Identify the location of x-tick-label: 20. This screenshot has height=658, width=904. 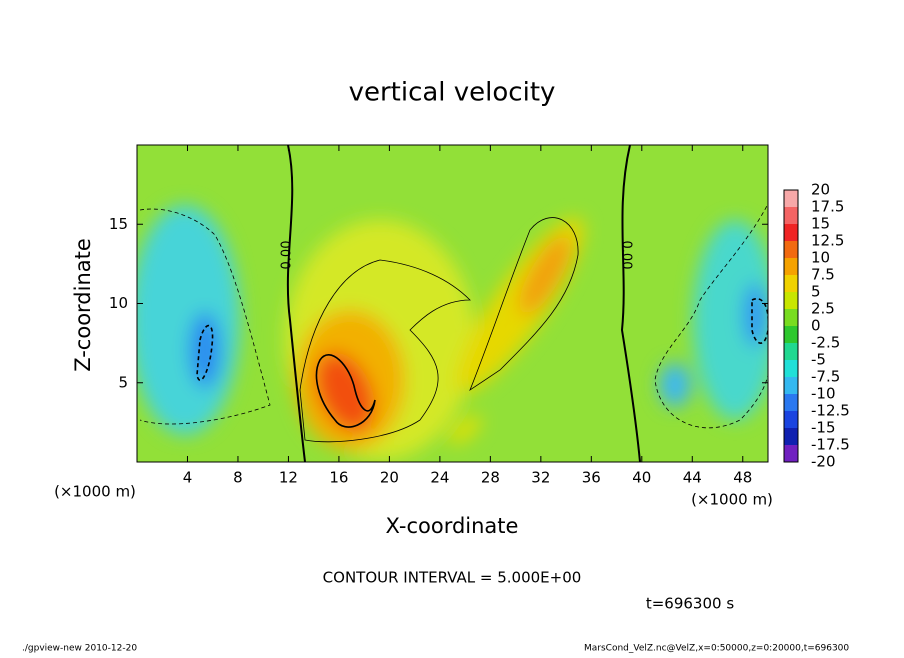
(389, 478).